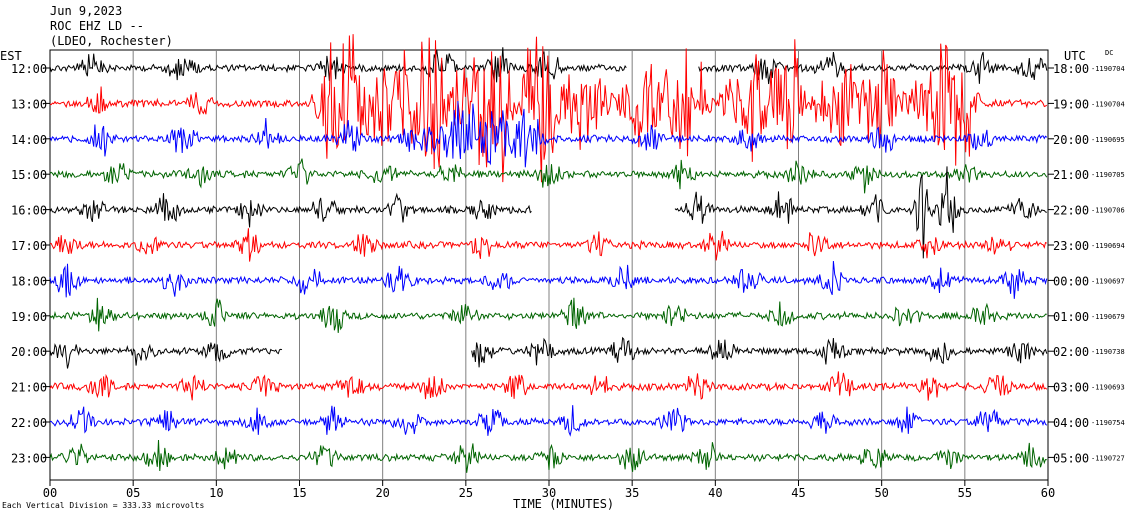 This screenshot has height=519, width=1130. Describe the element at coordinates (299, 493) in the screenshot. I see `x-tick-label: 15` at that location.